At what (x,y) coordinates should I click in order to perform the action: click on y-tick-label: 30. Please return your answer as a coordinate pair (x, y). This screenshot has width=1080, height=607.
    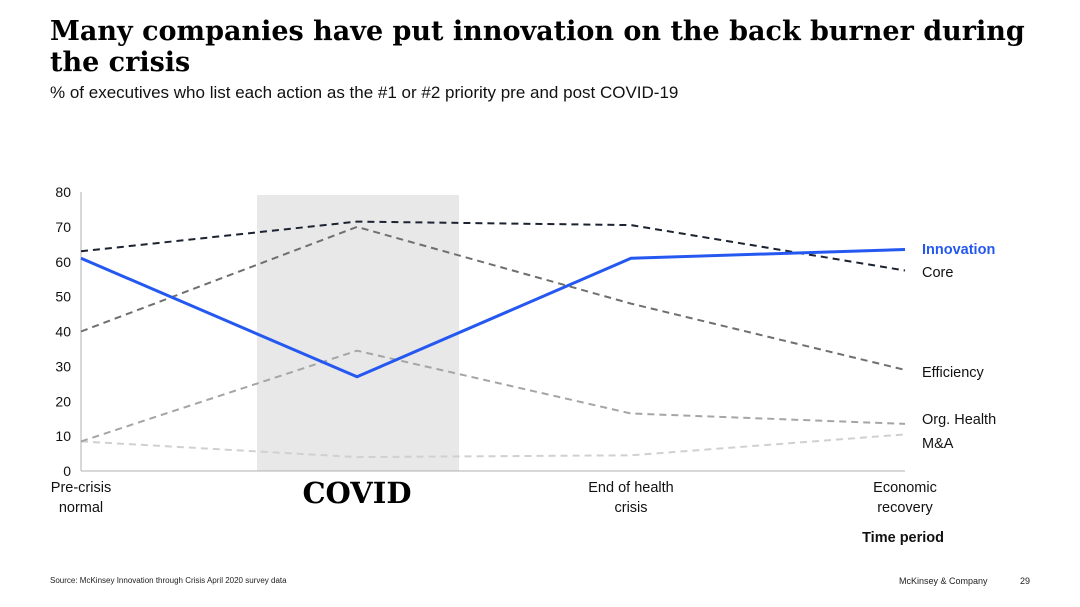
    Looking at the image, I should click on (63, 366).